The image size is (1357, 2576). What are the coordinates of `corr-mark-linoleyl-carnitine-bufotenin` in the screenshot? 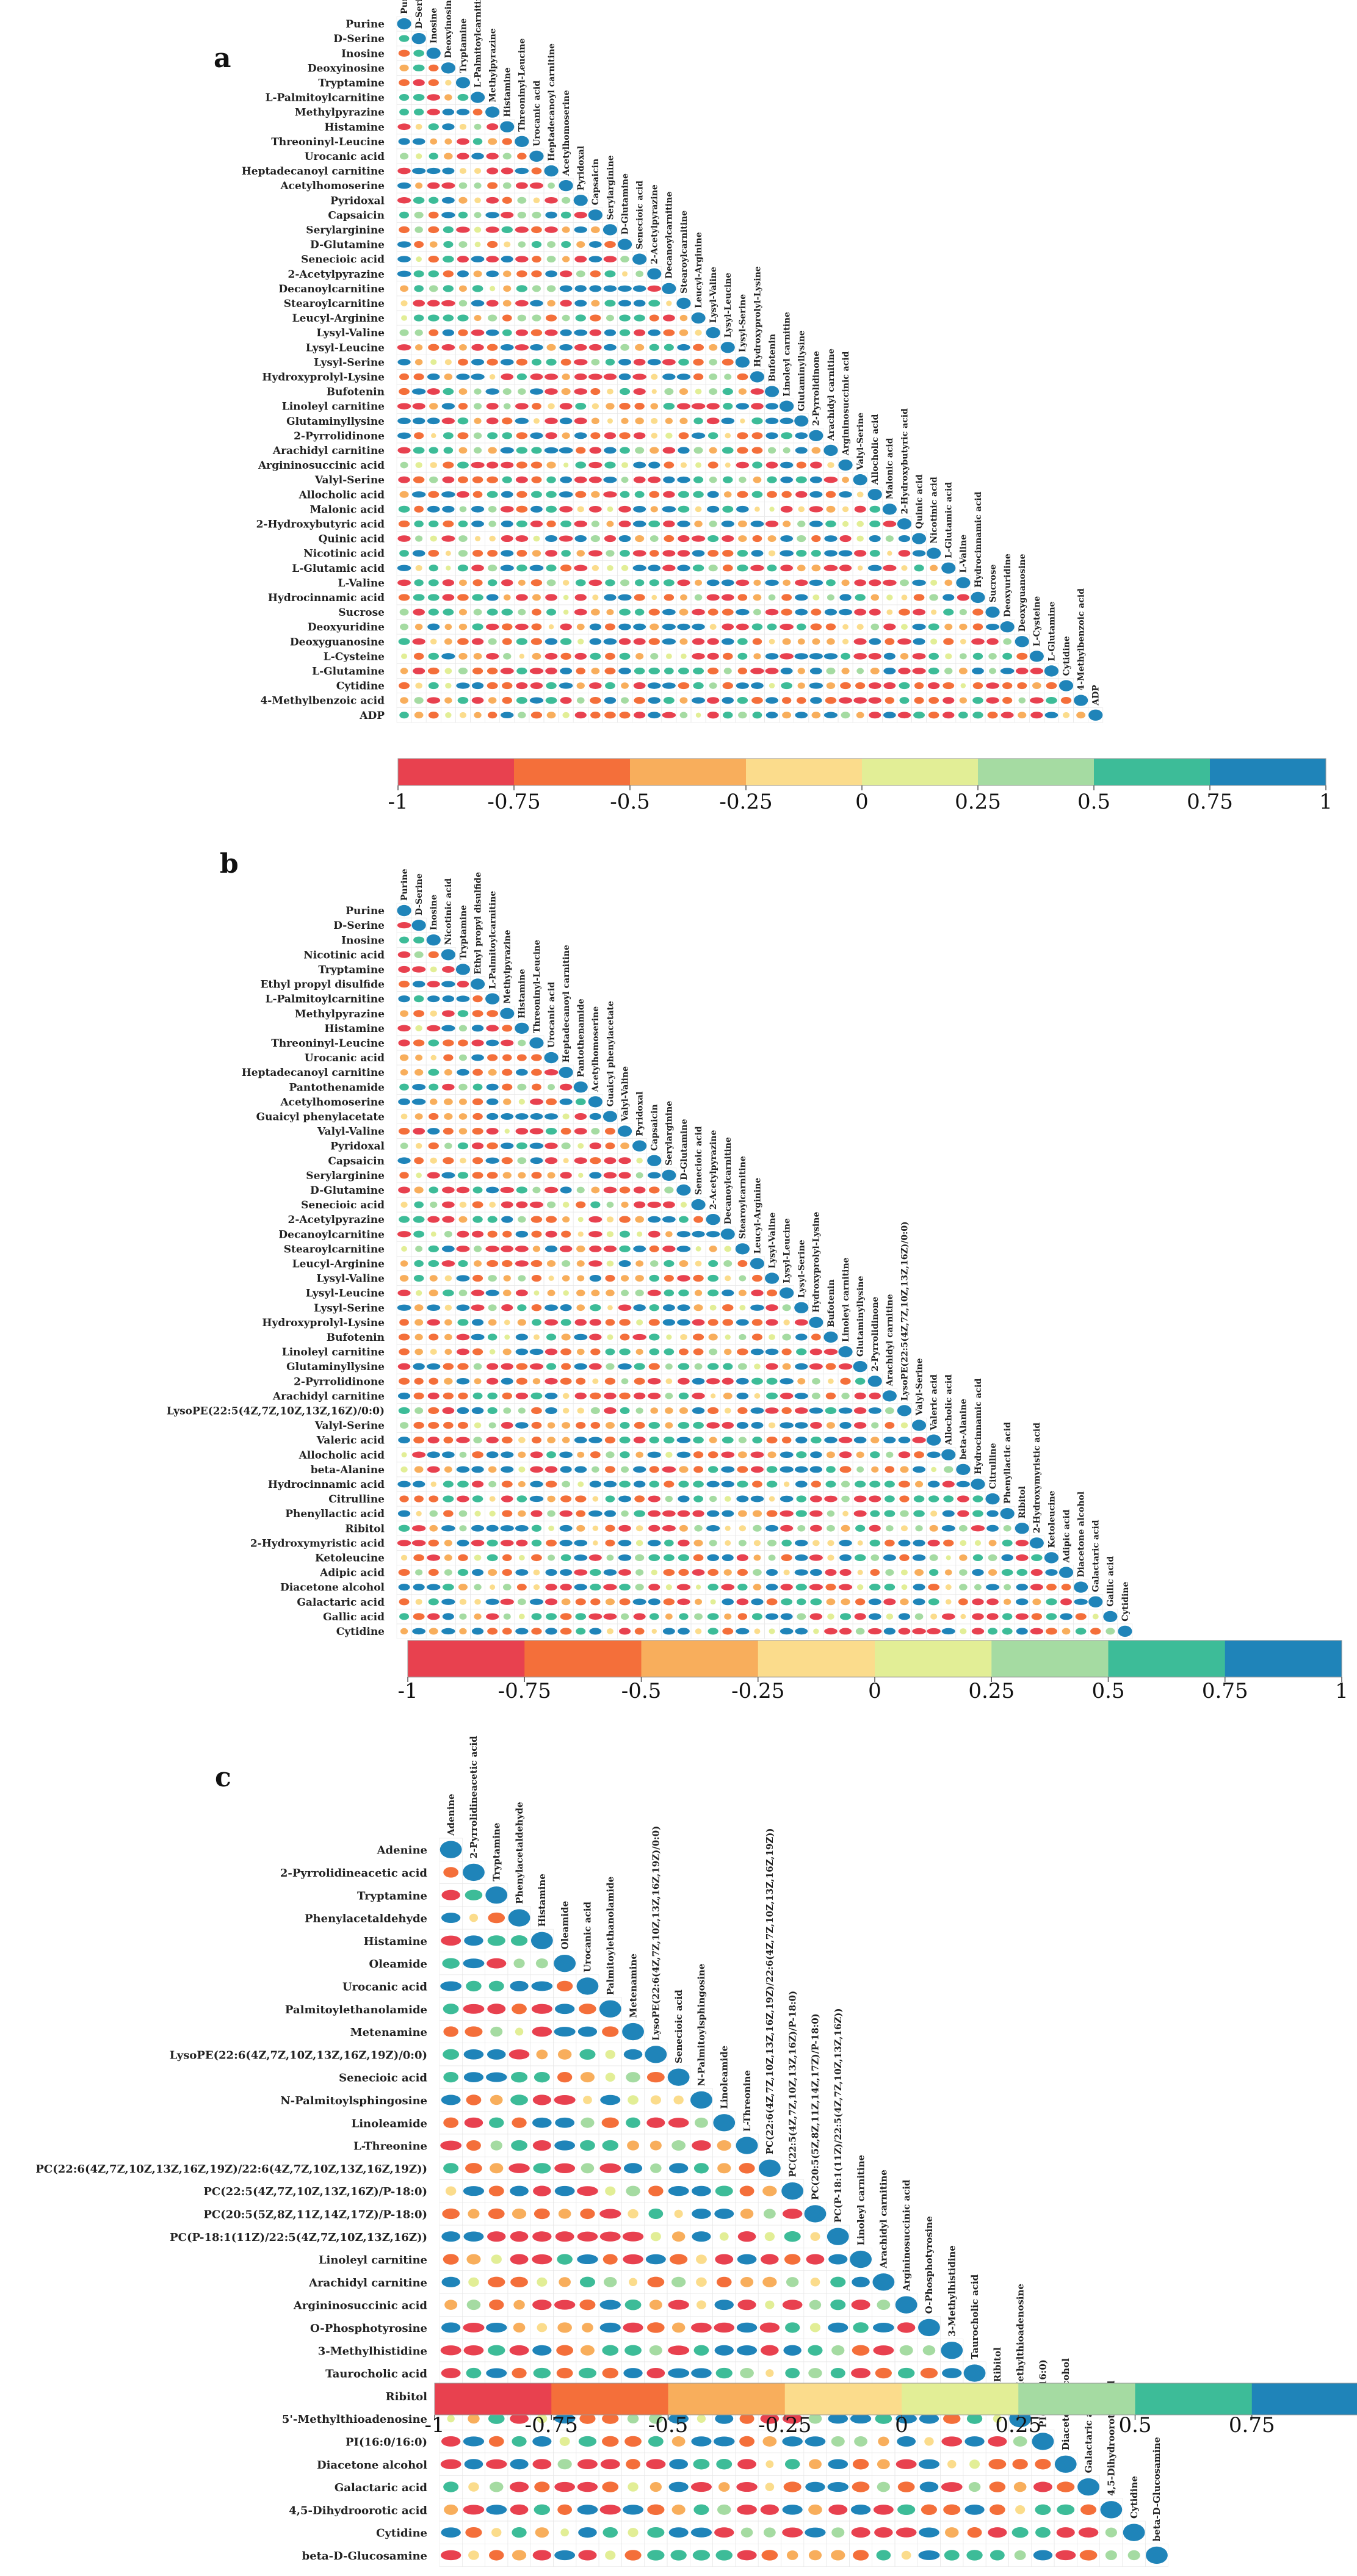 It's located at (772, 406).